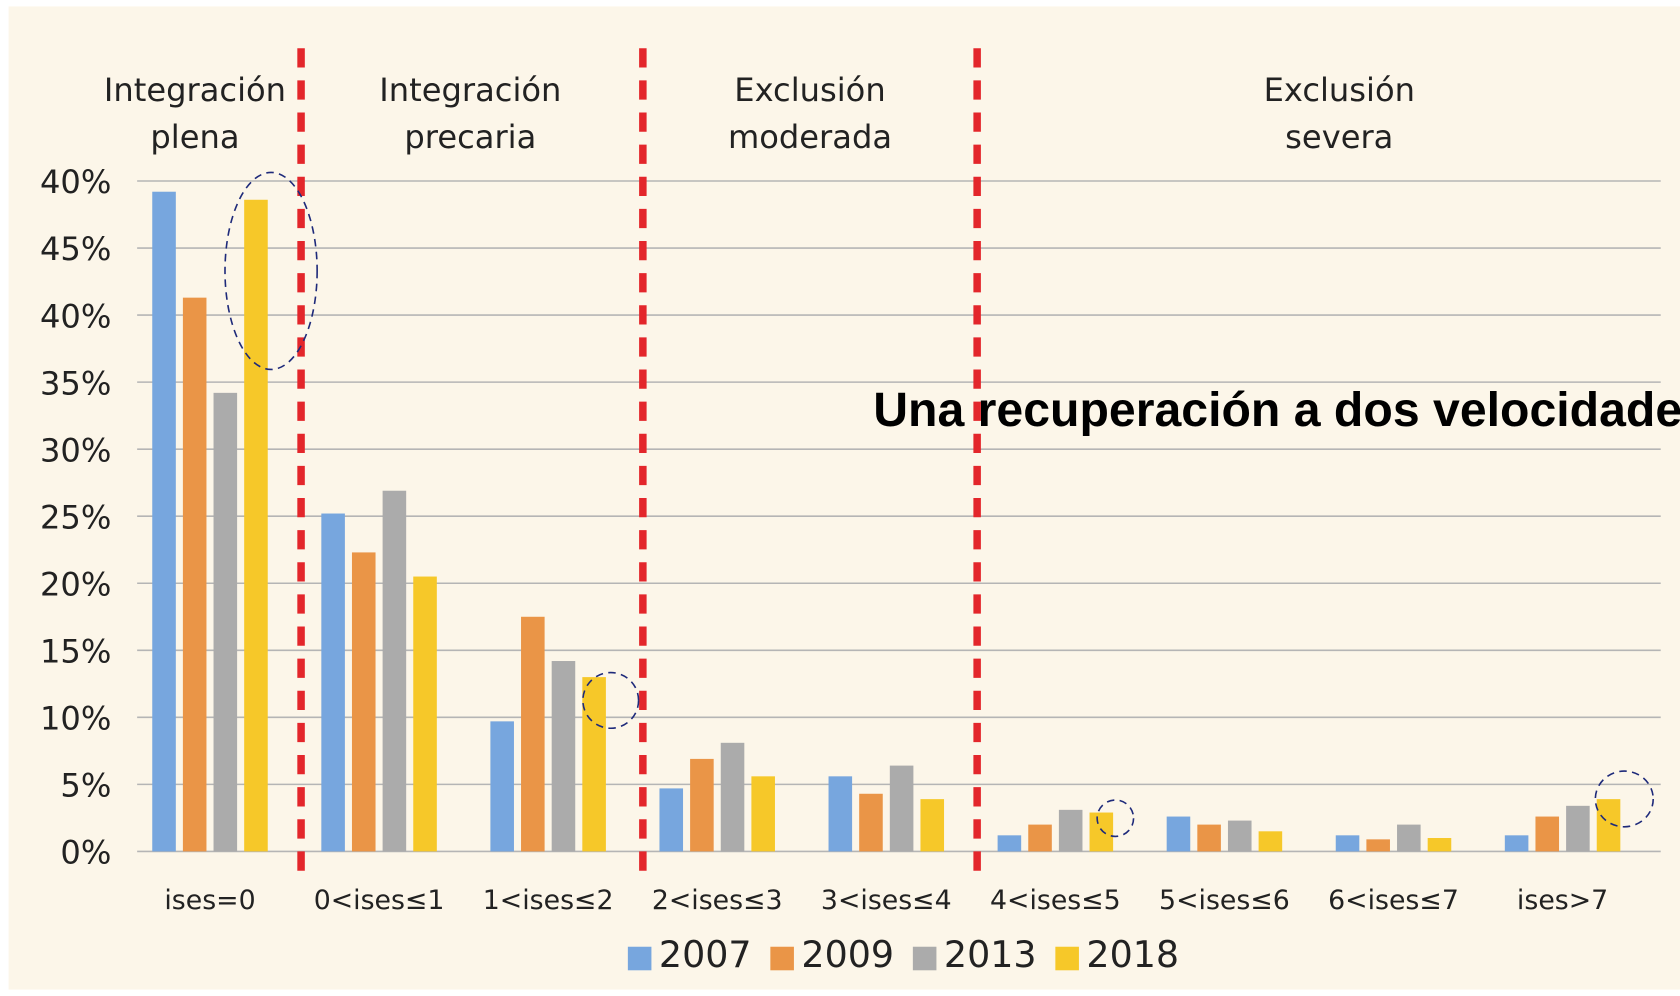 The image size is (1680, 996). Describe the element at coordinates (1055, 900) in the screenshot. I see `x-tick-label: 4<ises≤5` at that location.